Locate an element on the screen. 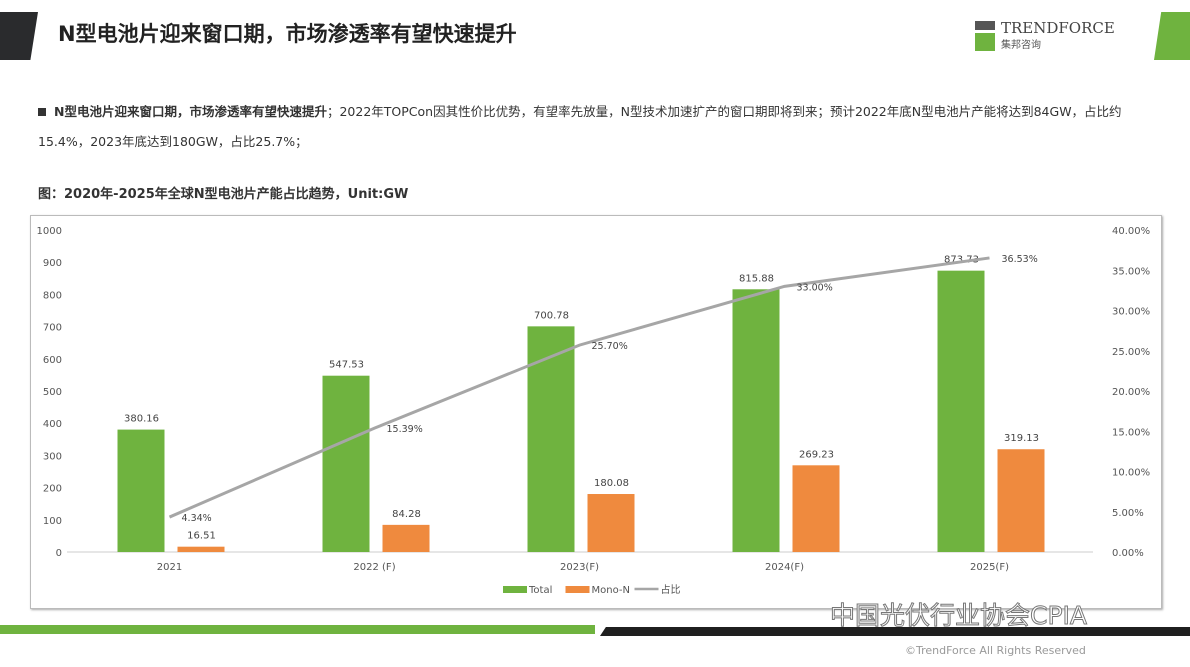 This screenshot has width=1190, height=667. x-tick: 2021 is located at coordinates (169, 567).